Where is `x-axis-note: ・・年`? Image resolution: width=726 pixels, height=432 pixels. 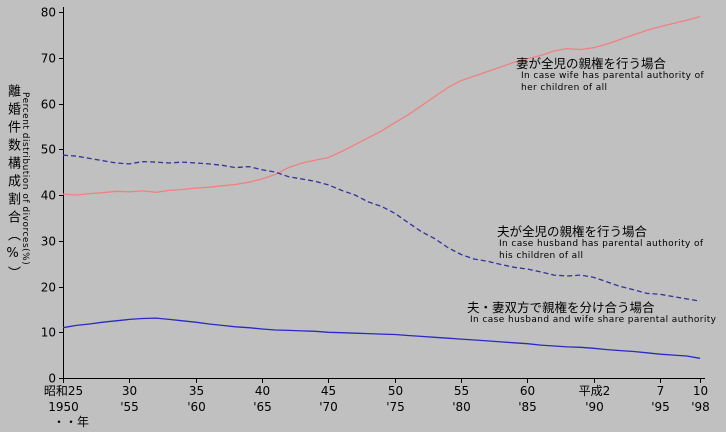
x-axis-note: ・・年 is located at coordinates (71, 422).